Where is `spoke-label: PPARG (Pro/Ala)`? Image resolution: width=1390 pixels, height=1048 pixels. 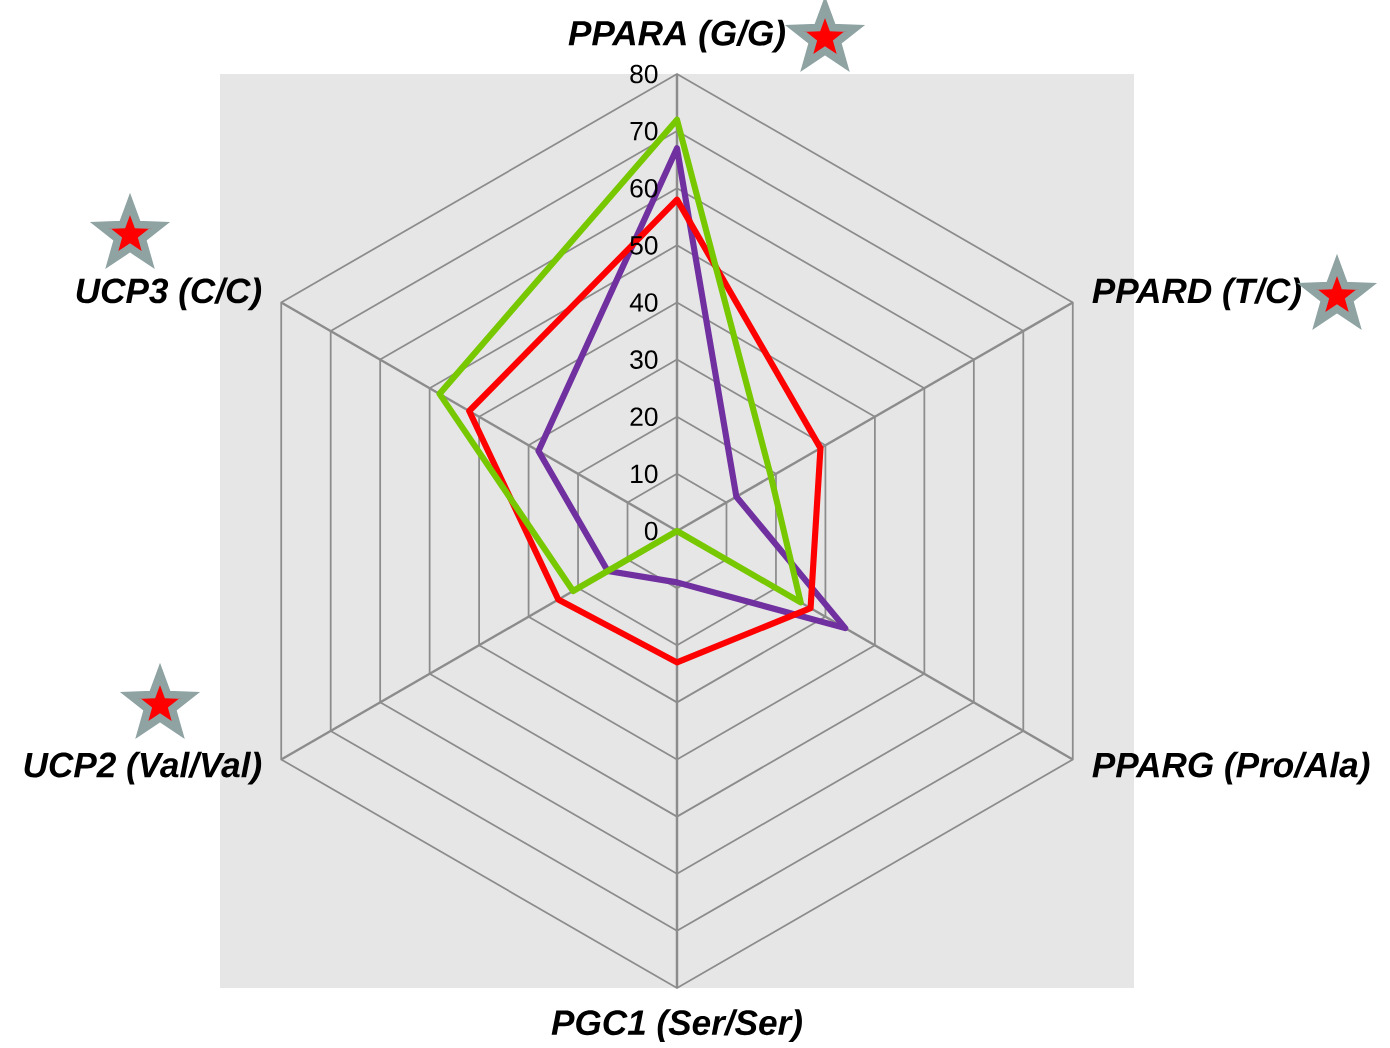
spoke-label: PPARG (Pro/Ala) is located at coordinates (1231, 768).